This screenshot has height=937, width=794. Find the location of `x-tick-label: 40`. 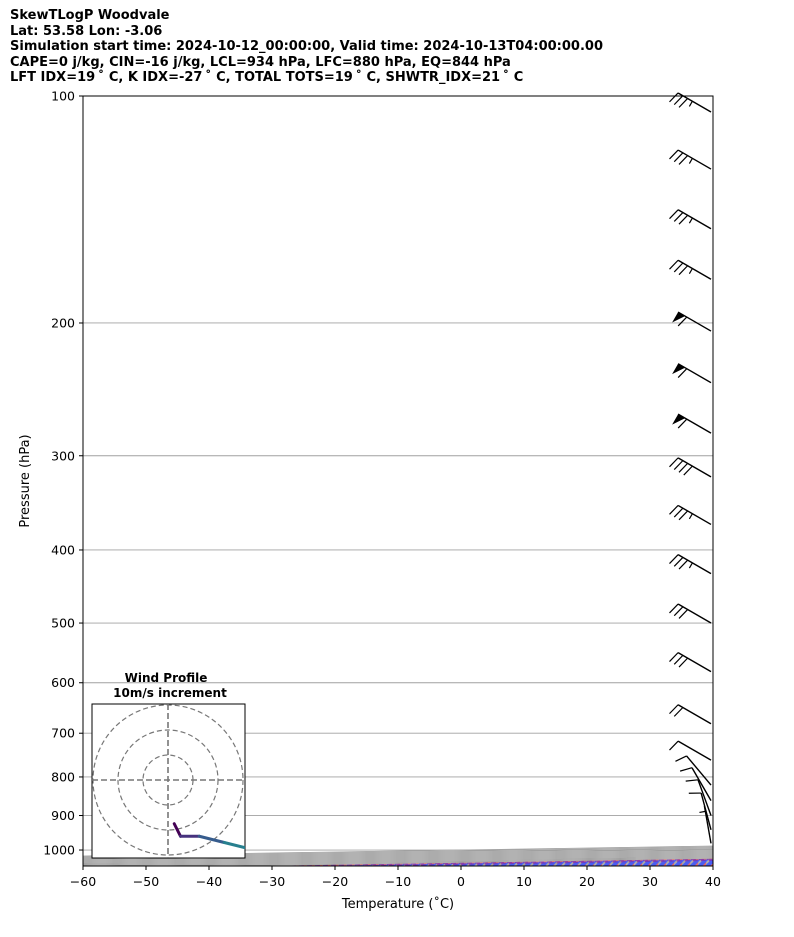

x-tick-label: 40 is located at coordinates (713, 881).